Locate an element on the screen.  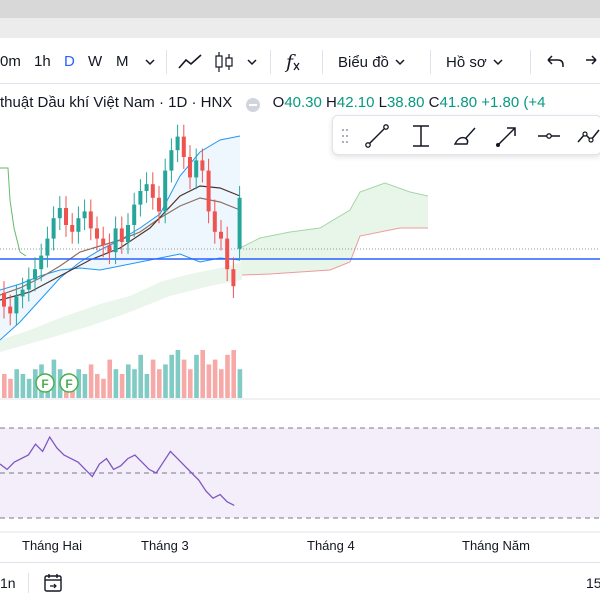
function-icon: f is located at coordinates (290, 62).